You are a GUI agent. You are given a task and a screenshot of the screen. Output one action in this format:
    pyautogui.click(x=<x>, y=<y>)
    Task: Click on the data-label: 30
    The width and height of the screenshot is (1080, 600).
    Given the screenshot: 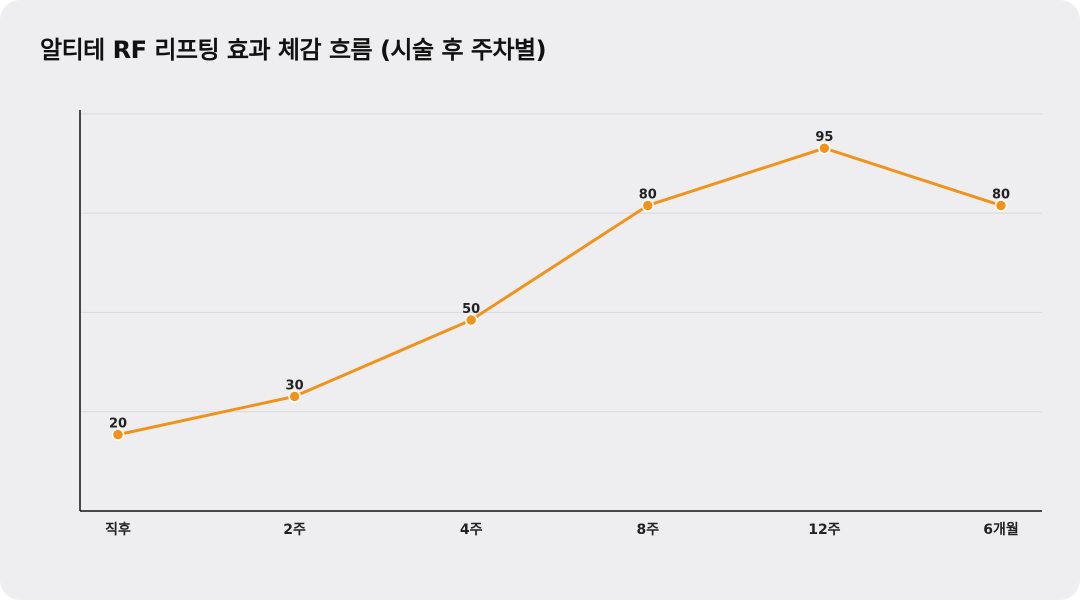 What is the action you would take?
    pyautogui.click(x=295, y=385)
    